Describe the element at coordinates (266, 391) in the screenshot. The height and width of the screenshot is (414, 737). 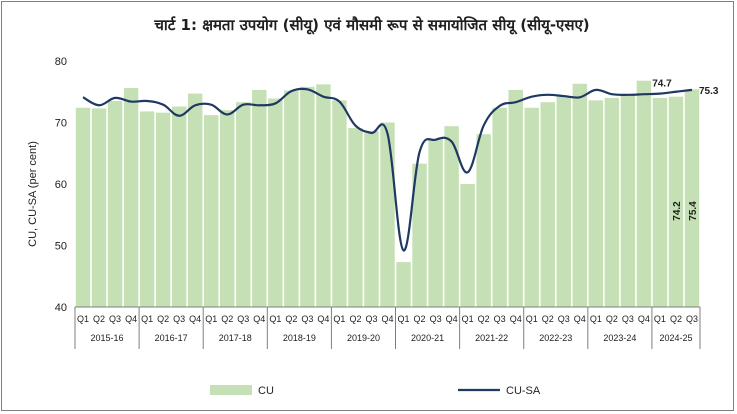
I see `legend-label: CU` at that location.